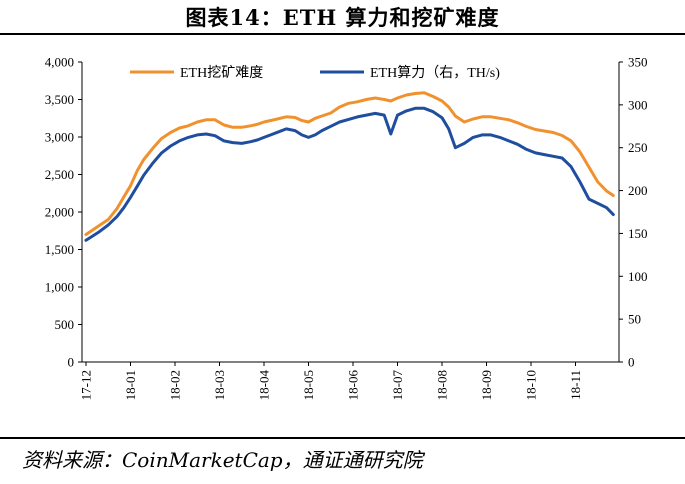 Image resolution: width=685 pixels, height=484 pixels. Describe the element at coordinates (130, 385) in the screenshot. I see `x-tick-label: 18-01` at that location.